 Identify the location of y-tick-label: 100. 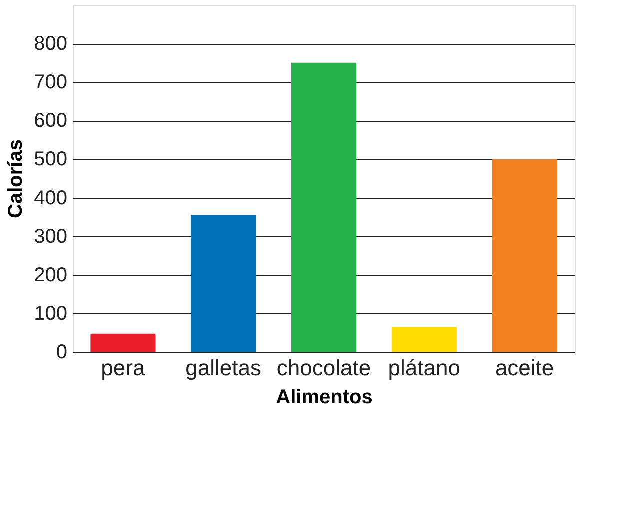
(51, 313).